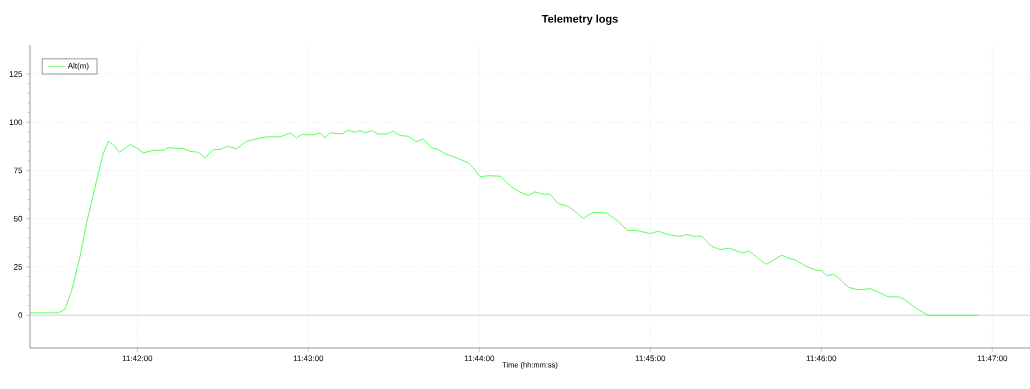 The width and height of the screenshot is (1030, 389). Describe the element at coordinates (579, 19) in the screenshot. I see `chart-title: Telemetry logs` at that location.